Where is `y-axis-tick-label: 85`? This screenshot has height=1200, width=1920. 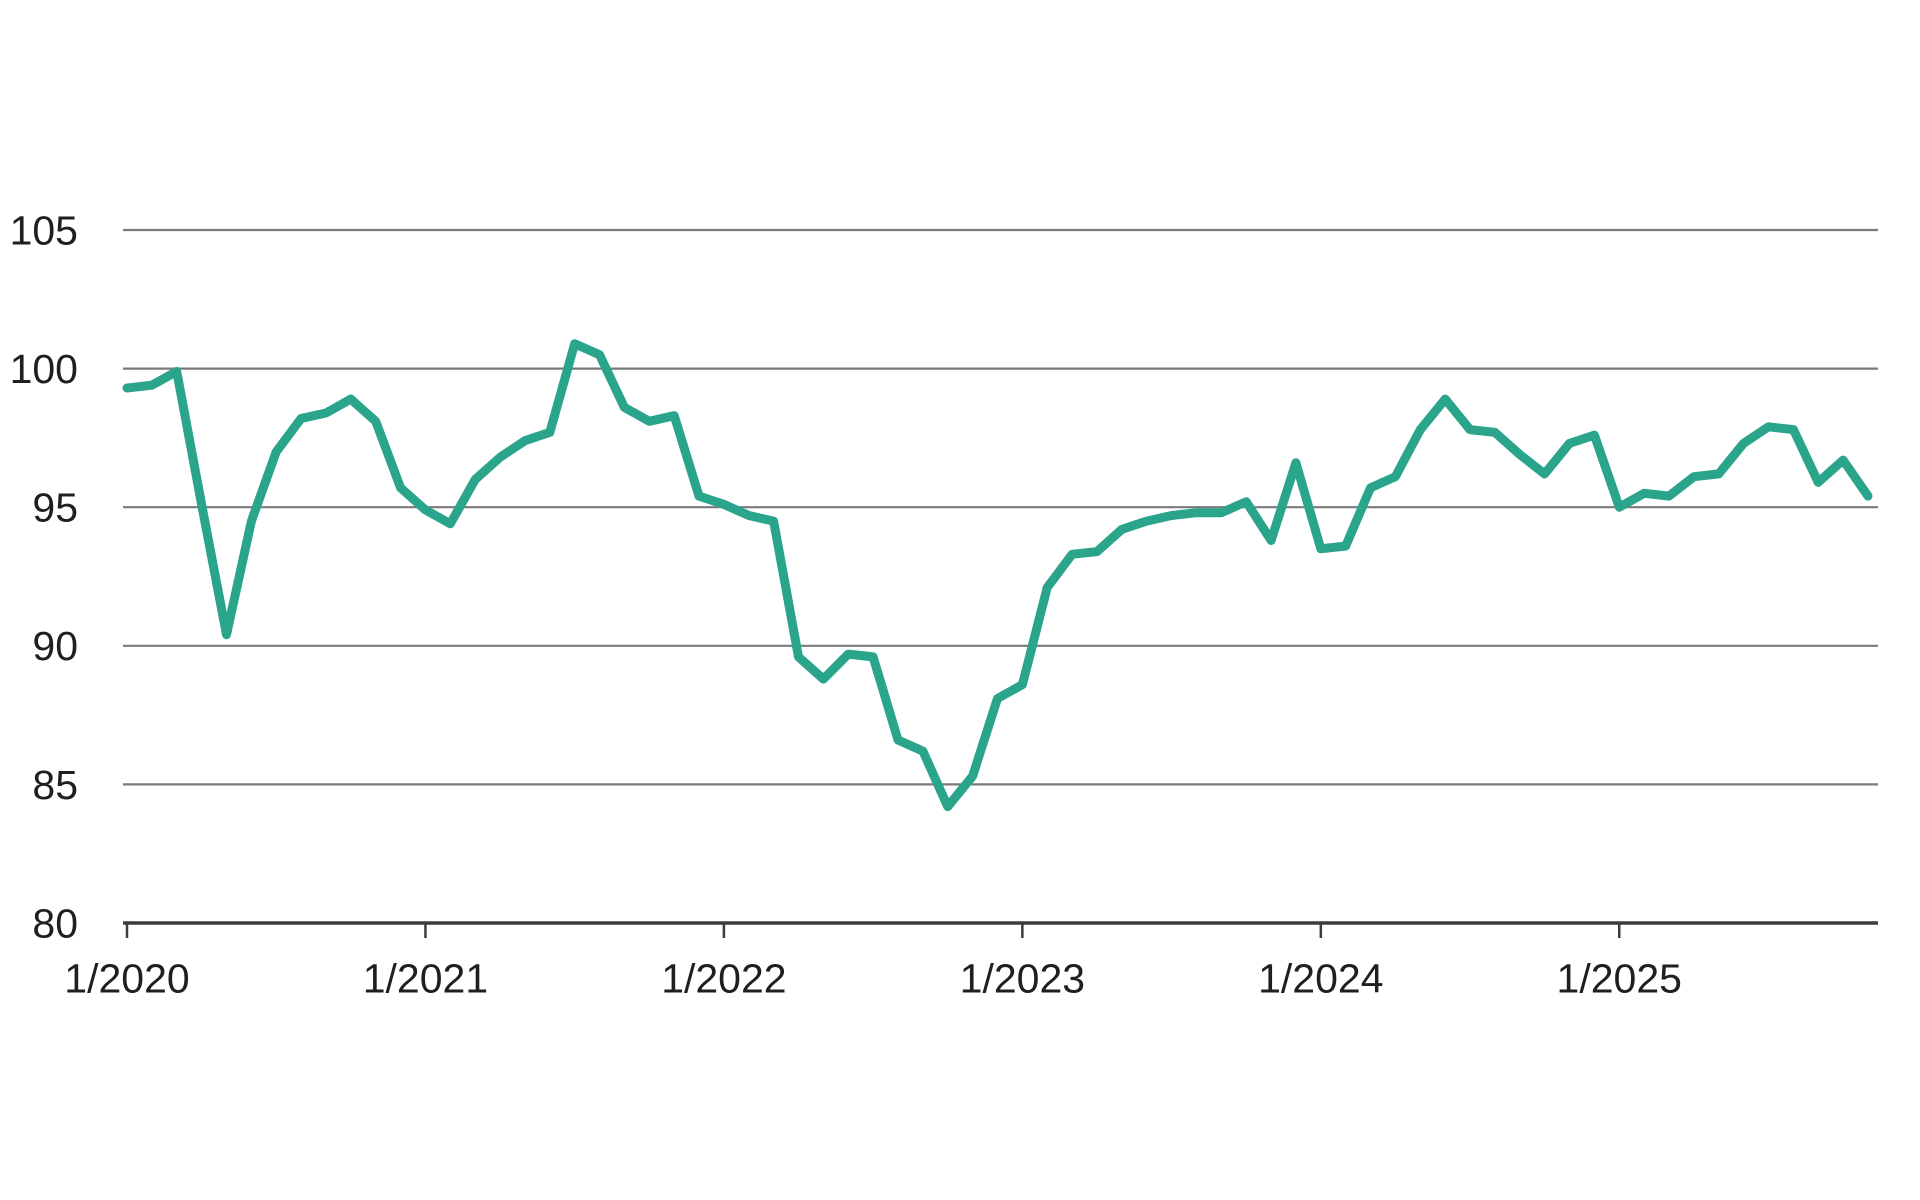
y-axis-tick-label: 85 is located at coordinates (55, 785).